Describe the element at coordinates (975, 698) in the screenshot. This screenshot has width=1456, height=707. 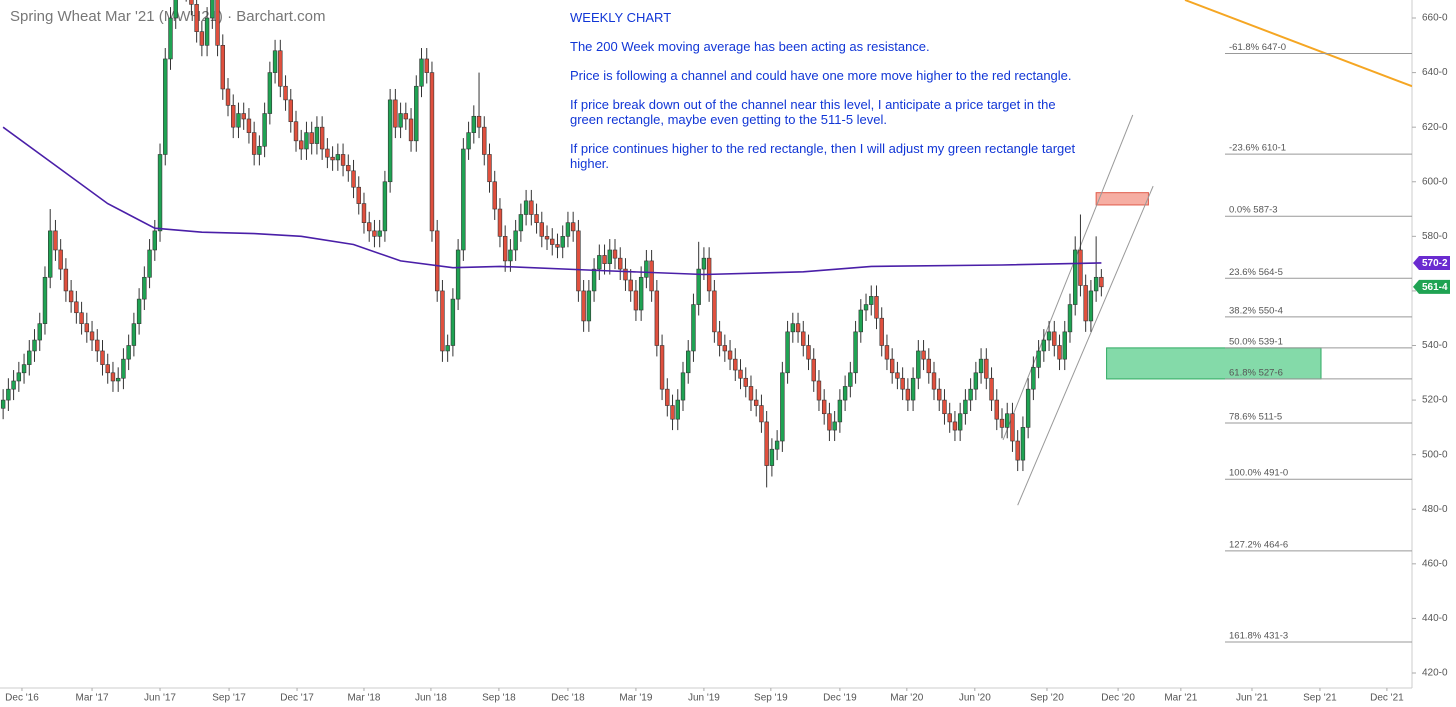
I see `x-tick-label: Jun '20` at that location.